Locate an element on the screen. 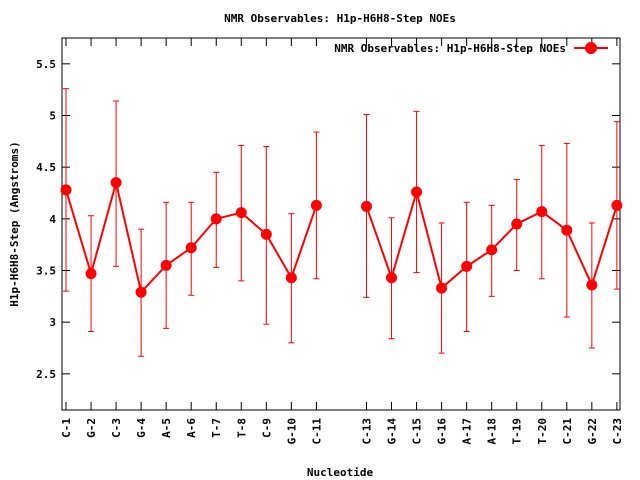 This screenshot has height=480, width=640. y-tick-label: 4 is located at coordinates (52, 219).